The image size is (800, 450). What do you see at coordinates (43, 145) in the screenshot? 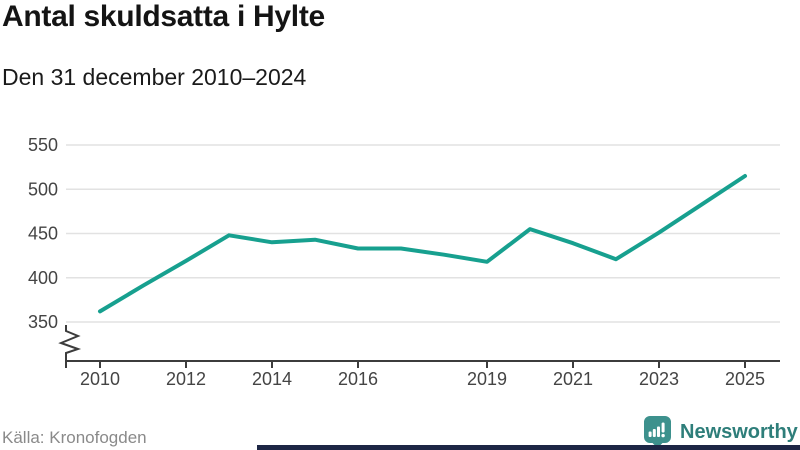
I see `y-tick-label: 550` at bounding box center [43, 145].